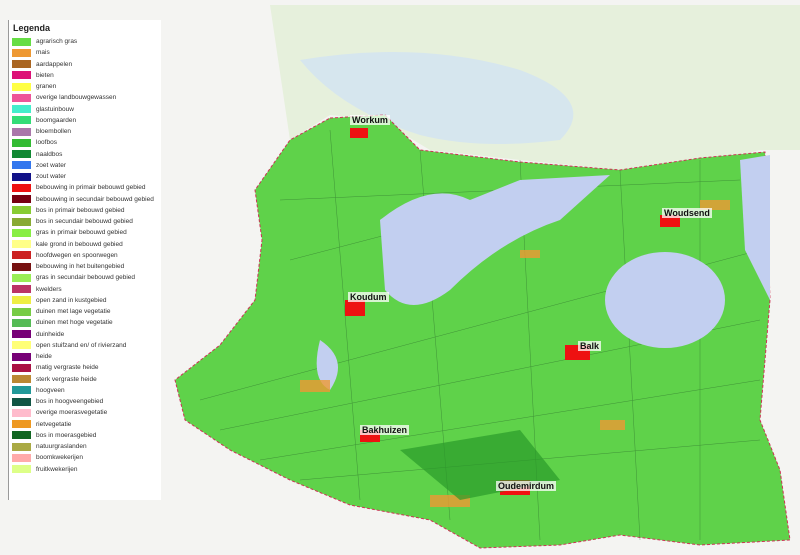  What do you see at coordinates (57, 42) in the screenshot?
I see `legend-label: agrarisch gras` at bounding box center [57, 42].